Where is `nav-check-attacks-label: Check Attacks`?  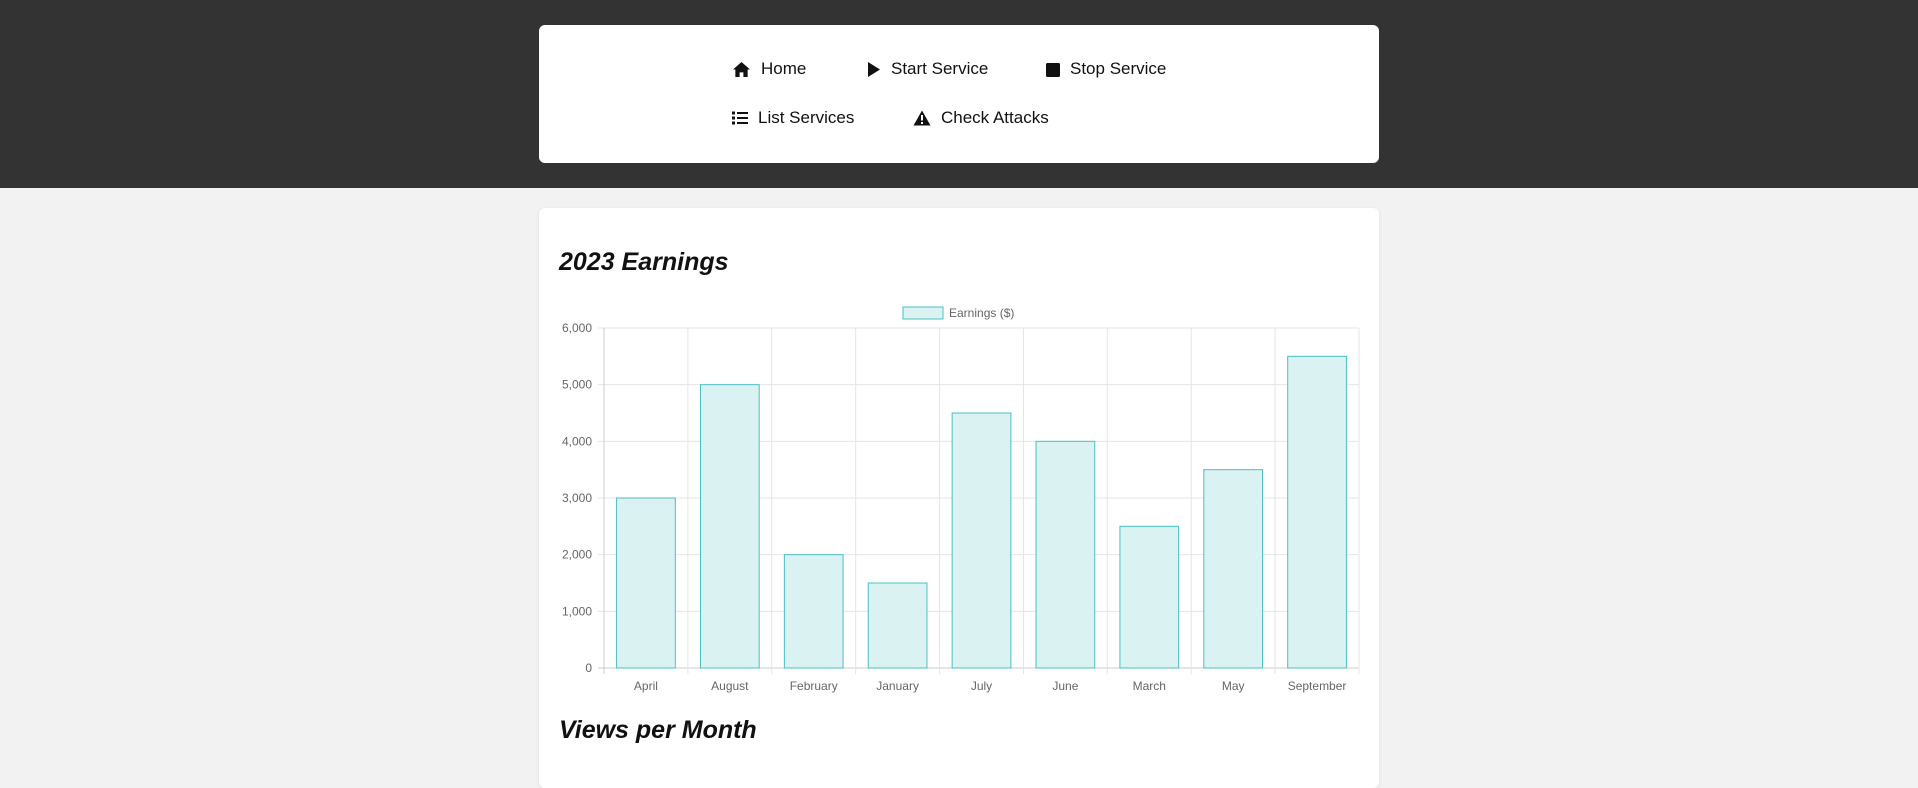 nav-check-attacks-label: Check Attacks is located at coordinates (995, 117).